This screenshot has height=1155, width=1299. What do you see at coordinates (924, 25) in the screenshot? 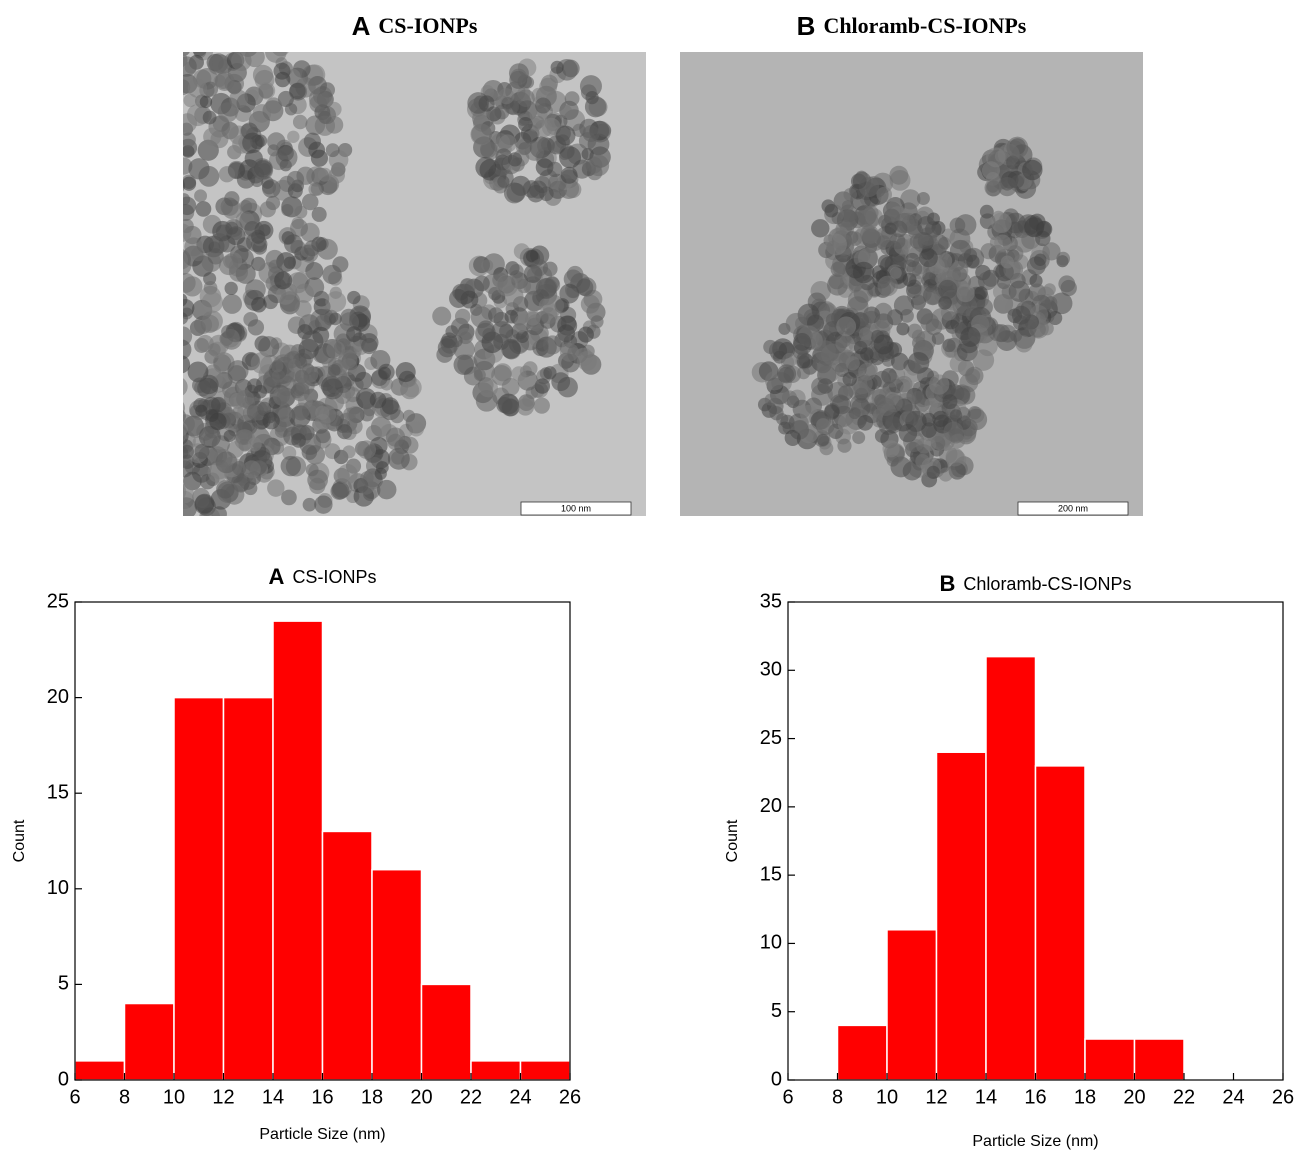
I see `panel-name: Chloramb-CS-IONPs` at bounding box center [924, 25].